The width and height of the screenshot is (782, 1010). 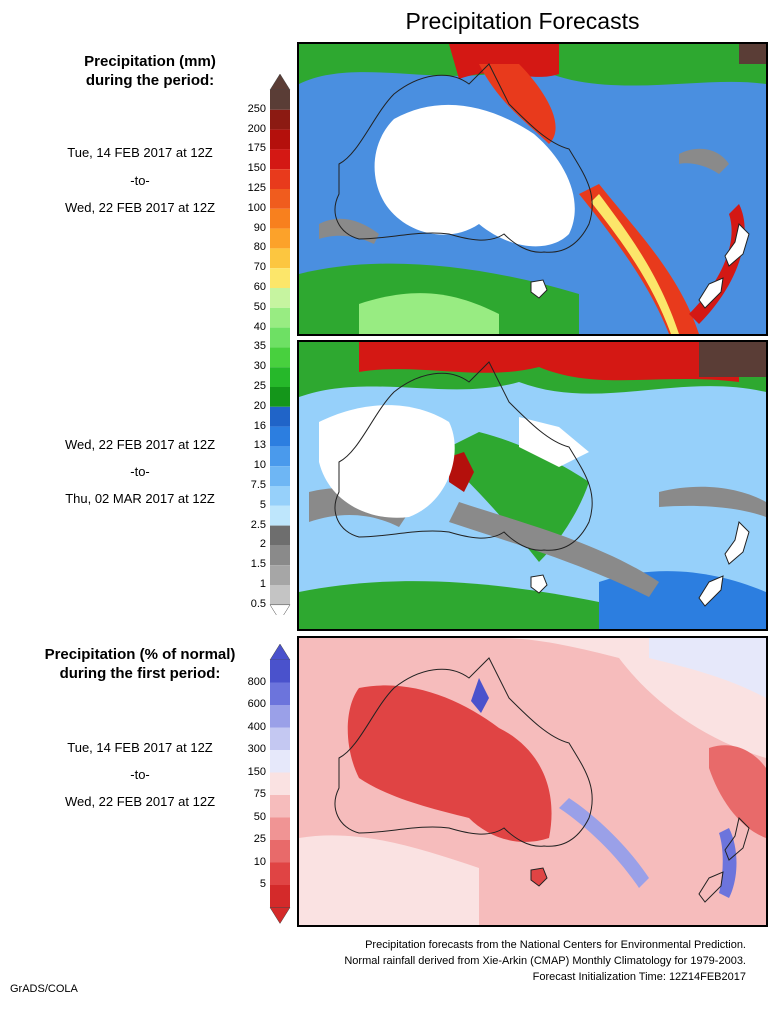 What do you see at coordinates (150, 71) in the screenshot?
I see `precip-header: Precipitation (mm) during the period:` at bounding box center [150, 71].